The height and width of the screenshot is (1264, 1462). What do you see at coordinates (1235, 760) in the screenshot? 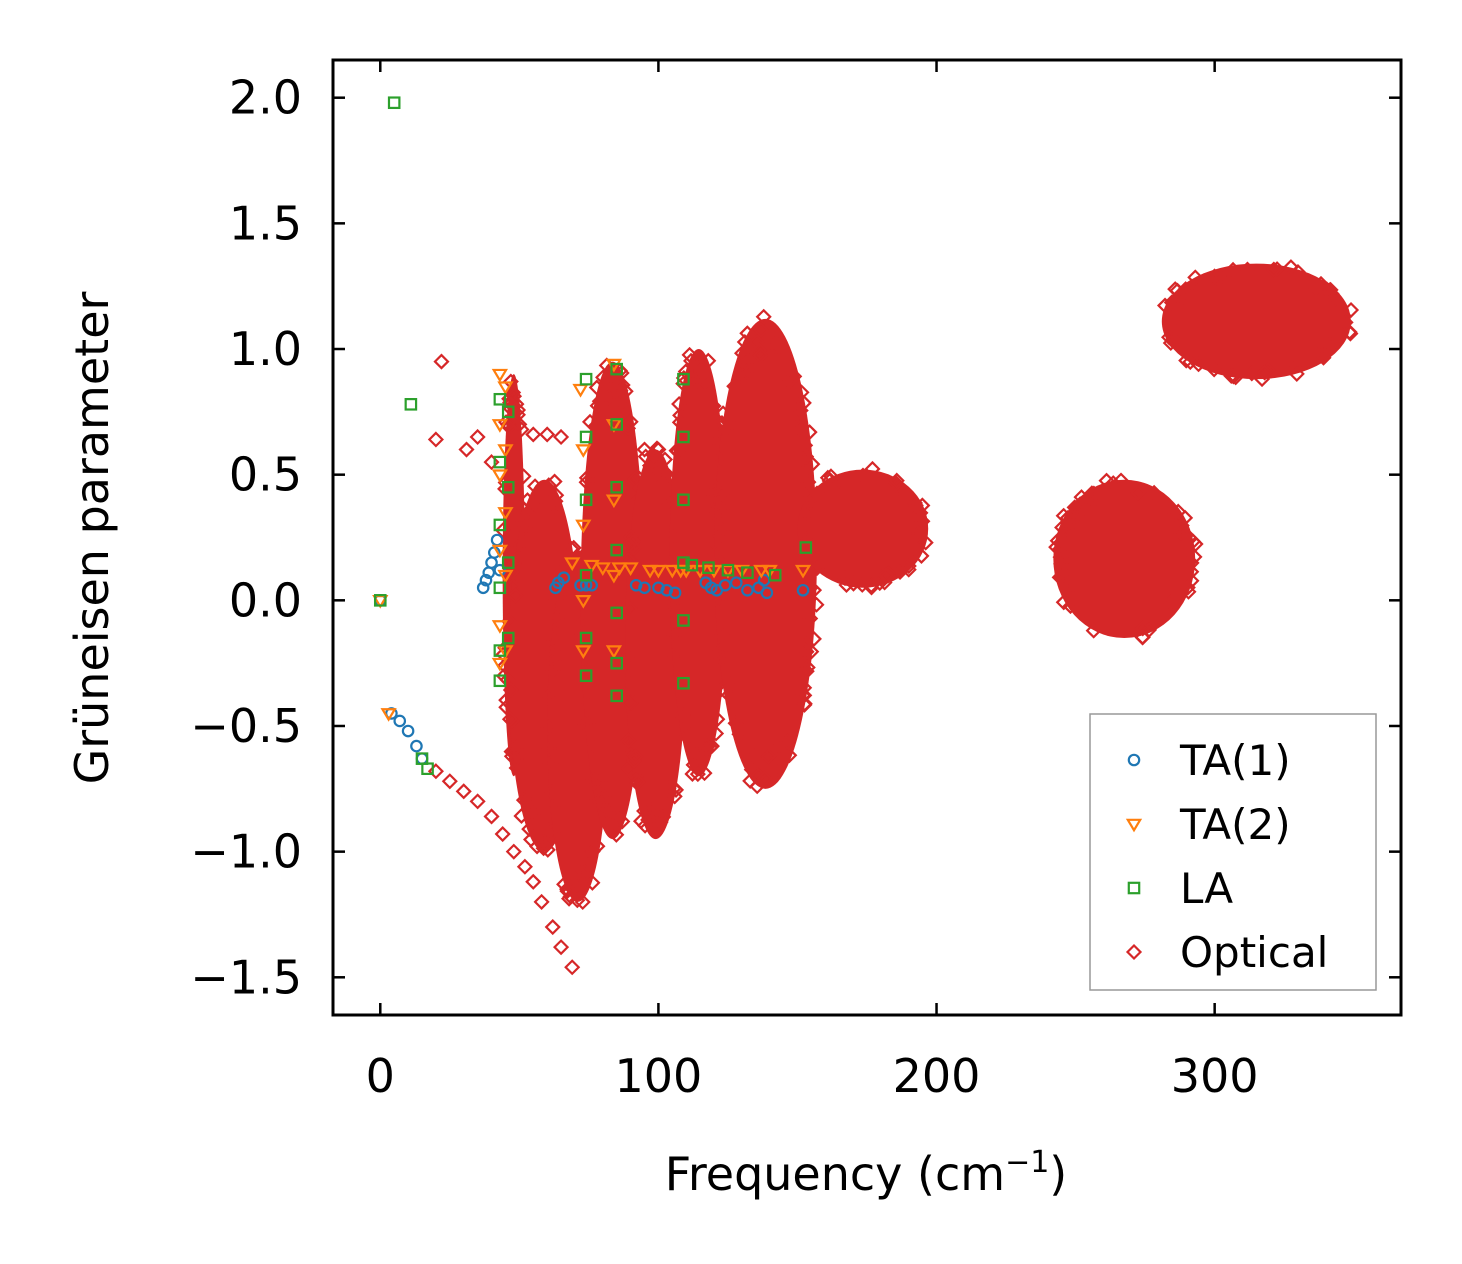
I see `legend-label: TA(1)` at bounding box center [1235, 760].